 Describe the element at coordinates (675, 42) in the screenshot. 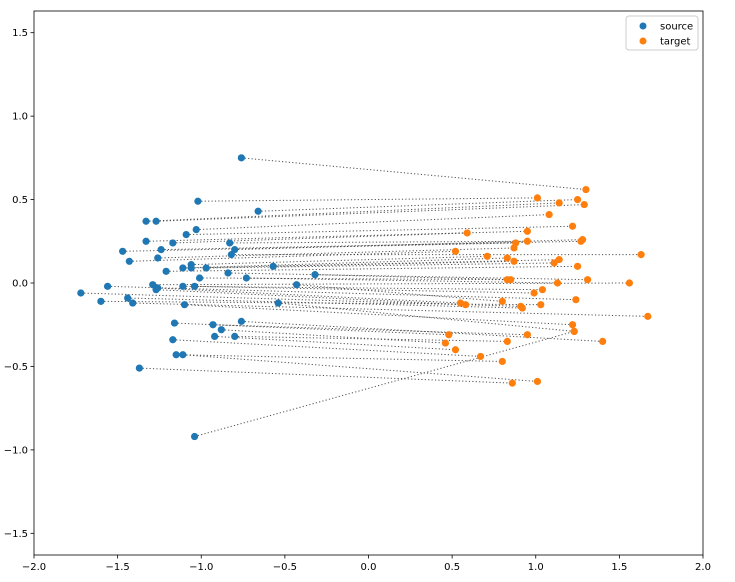

I see `legend-label-target: target` at that location.